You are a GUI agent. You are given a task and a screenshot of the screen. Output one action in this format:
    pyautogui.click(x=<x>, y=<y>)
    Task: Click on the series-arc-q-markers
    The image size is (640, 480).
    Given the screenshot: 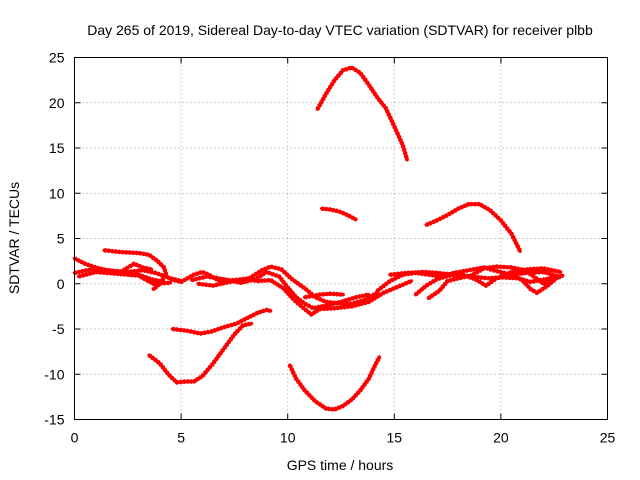 What is the action you would take?
    pyautogui.click(x=475, y=277)
    